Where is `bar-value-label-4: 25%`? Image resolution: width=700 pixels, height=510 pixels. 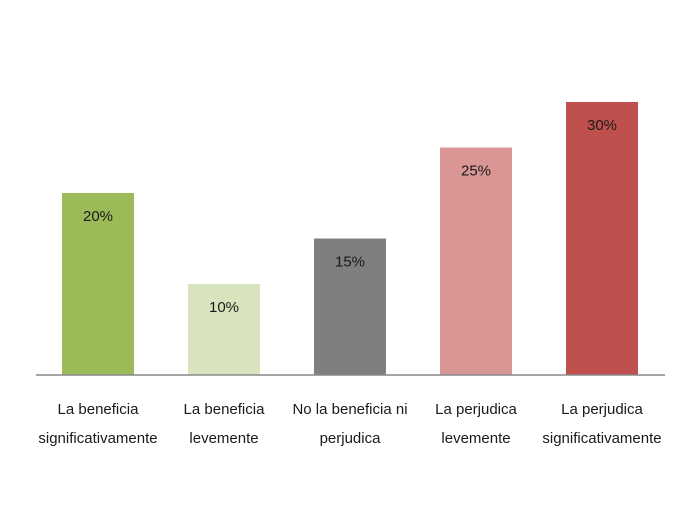 bar-value-label-4: 25% is located at coordinates (476, 171).